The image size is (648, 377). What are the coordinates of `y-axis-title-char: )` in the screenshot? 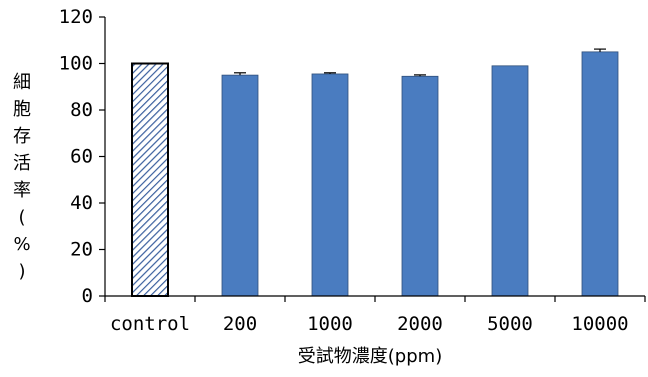 It's located at (21, 271).